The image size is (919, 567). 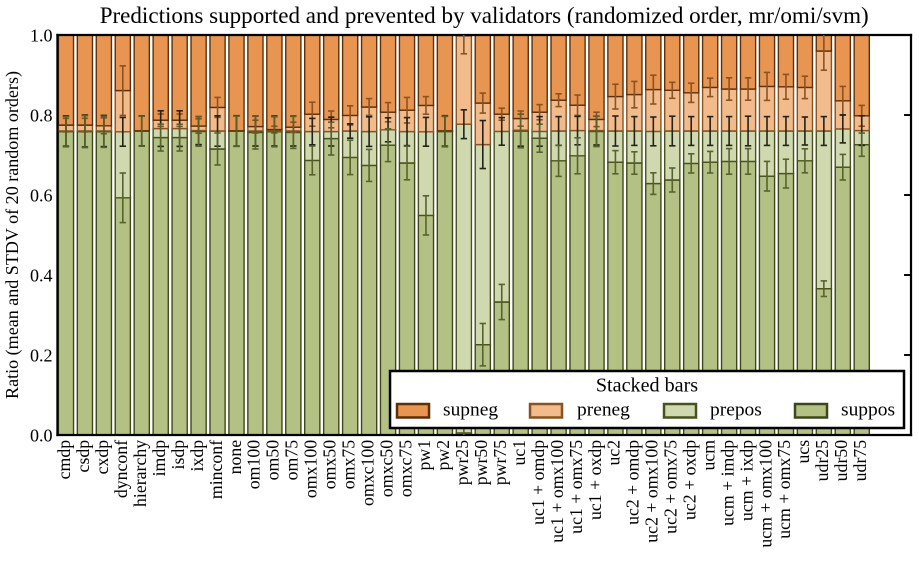 What do you see at coordinates (652, 491) in the screenshot?
I see `svg-text: uc2 + omx100` at bounding box center [652, 491].